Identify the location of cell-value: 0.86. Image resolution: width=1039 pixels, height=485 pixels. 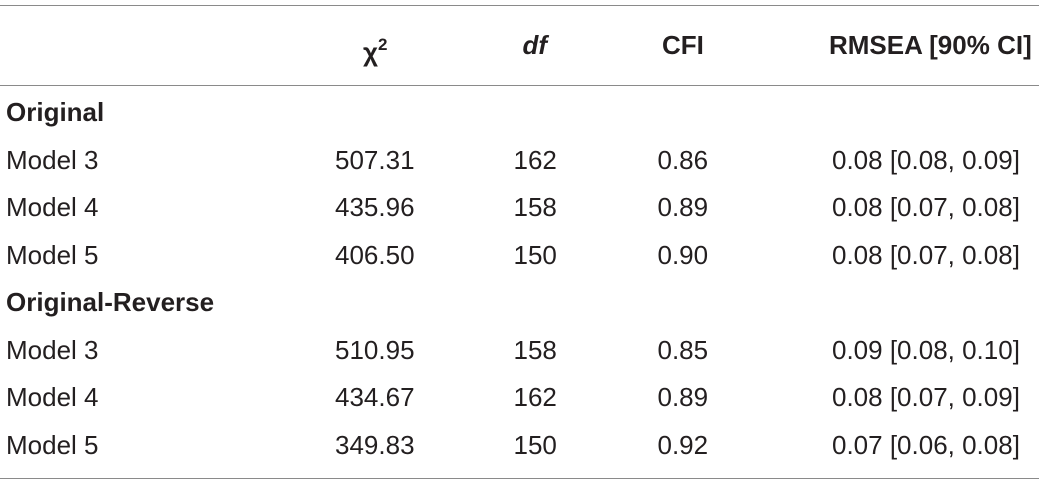
(683, 159).